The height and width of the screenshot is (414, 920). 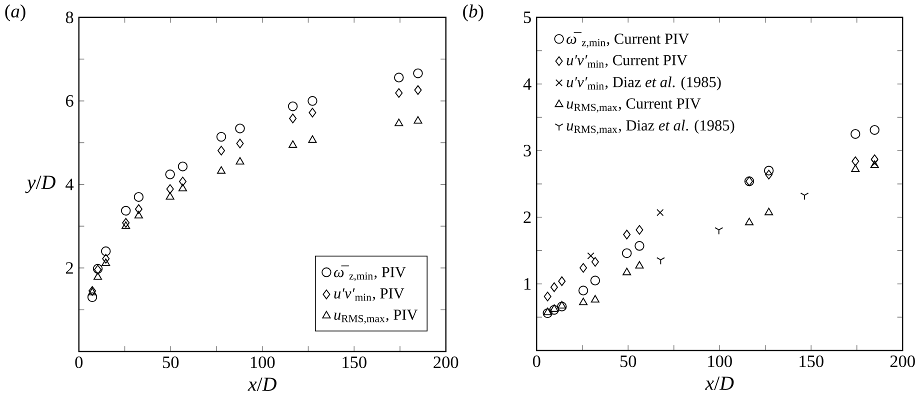 What do you see at coordinates (627, 40) in the screenshot?
I see `legend-label: ω̅$_{z,min}$, Current PIV` at bounding box center [627, 40].